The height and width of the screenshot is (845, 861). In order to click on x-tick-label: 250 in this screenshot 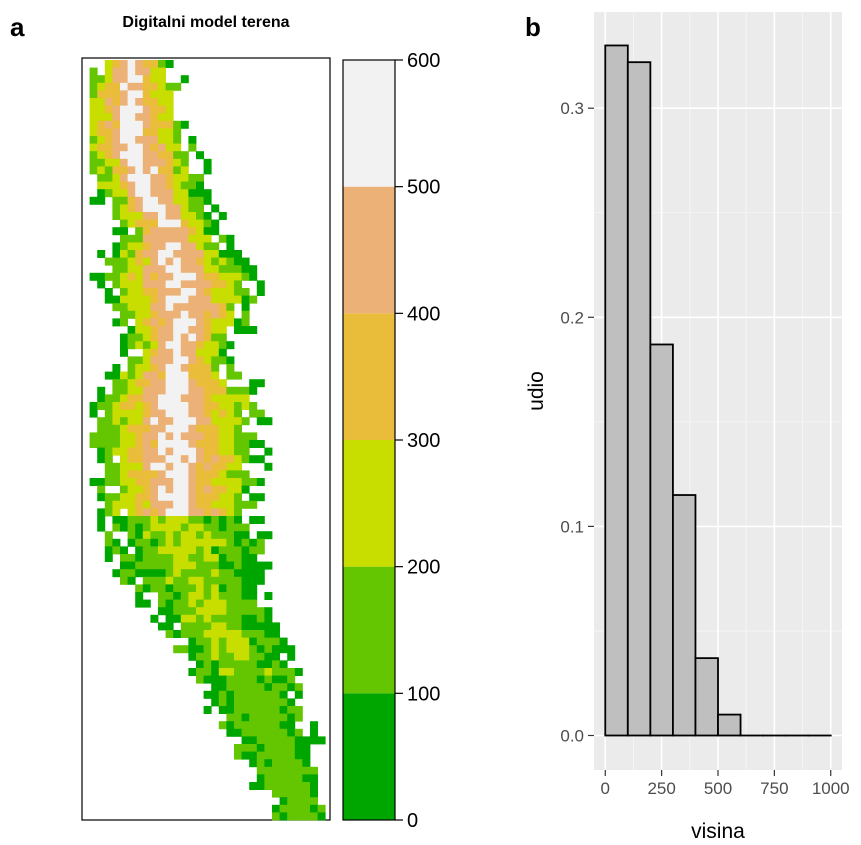, I will do `click(661, 788)`.